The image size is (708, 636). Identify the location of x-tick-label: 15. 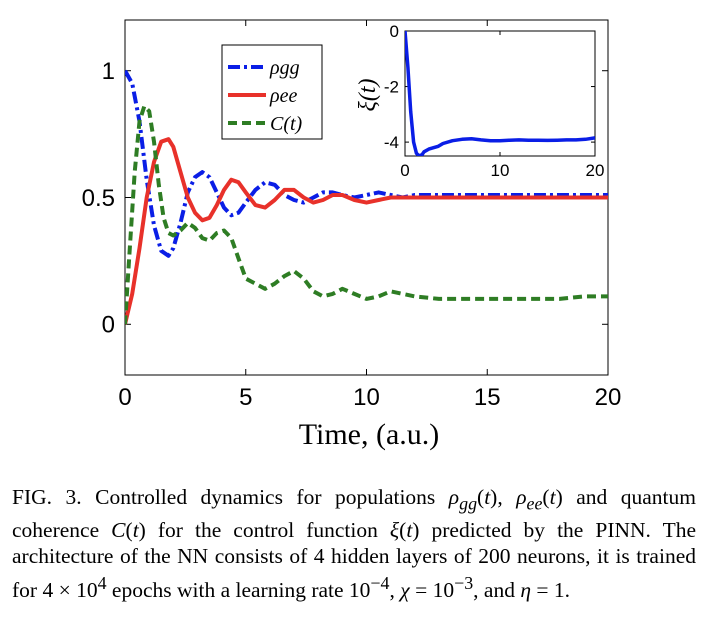
(487, 397).